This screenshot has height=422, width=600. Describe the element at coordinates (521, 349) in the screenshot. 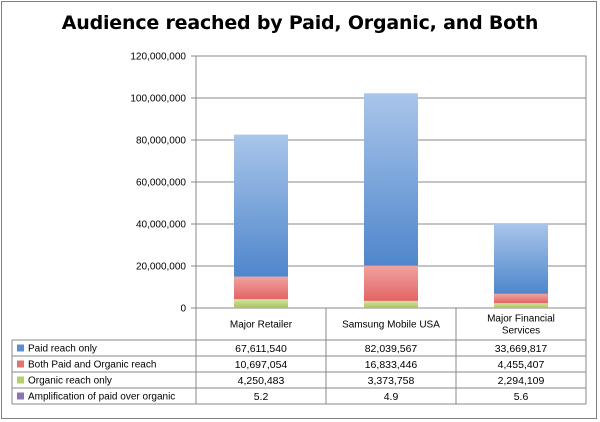

I see `table-cell-value: 33,669,817` at that location.